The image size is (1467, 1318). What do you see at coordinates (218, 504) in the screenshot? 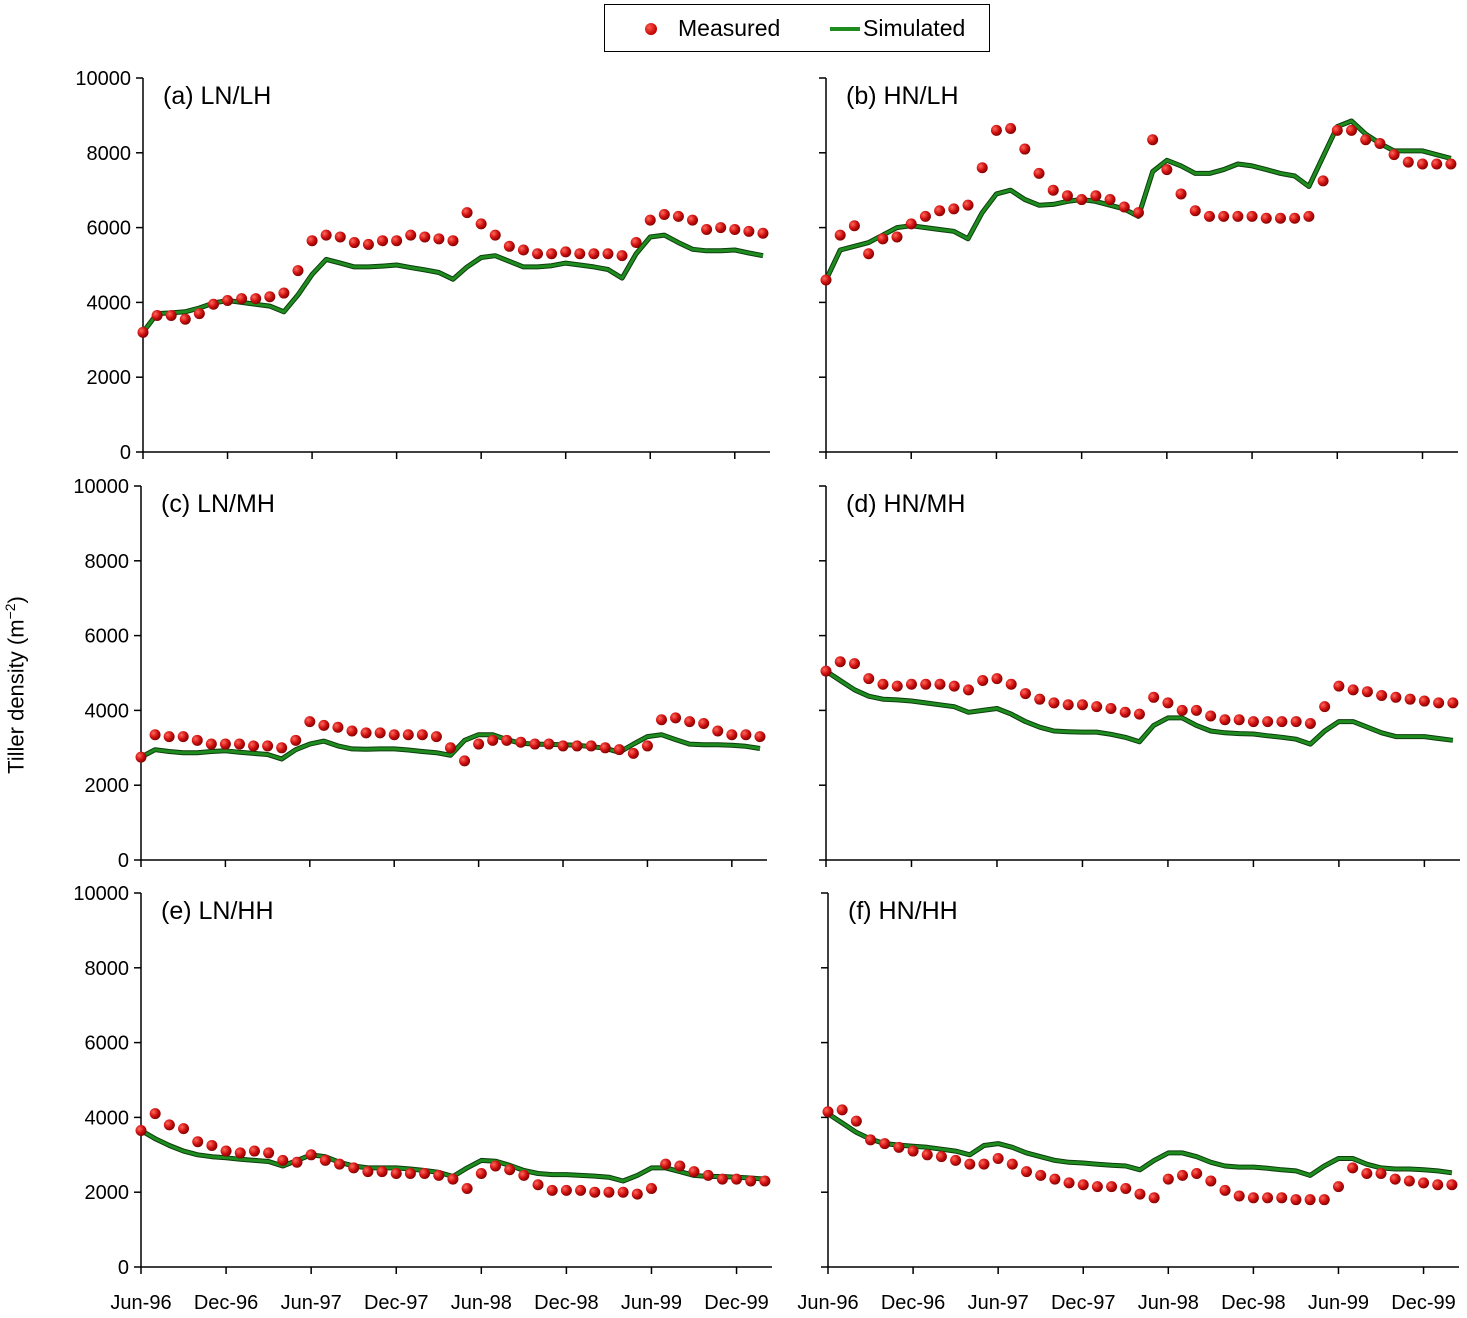
I see `panel-title: (c) LN/MH` at bounding box center [218, 504].